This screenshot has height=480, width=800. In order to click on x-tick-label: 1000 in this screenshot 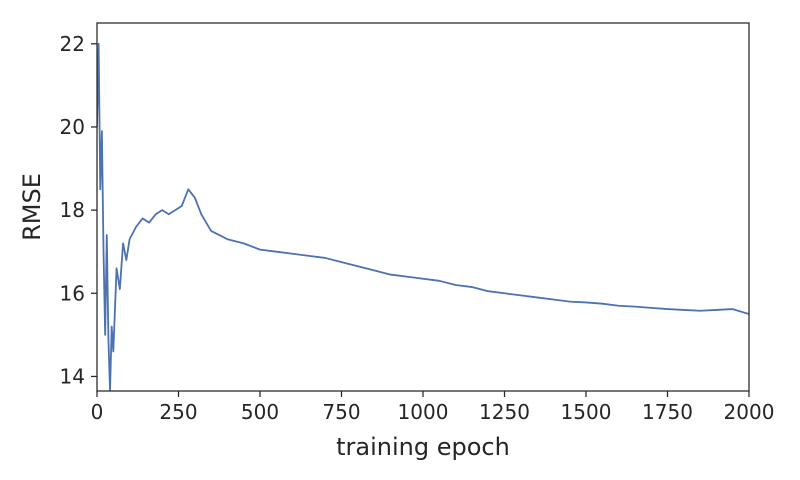, I will do `click(423, 412)`.